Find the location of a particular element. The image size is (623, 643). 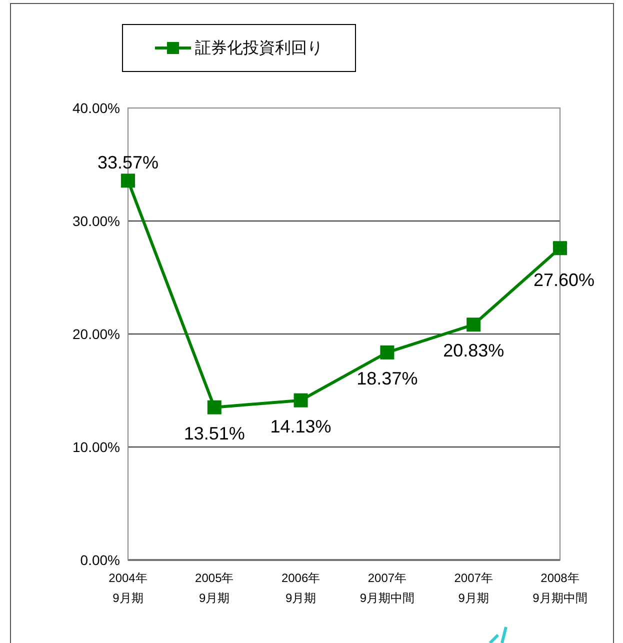

text: 18.37% is located at coordinates (387, 378).